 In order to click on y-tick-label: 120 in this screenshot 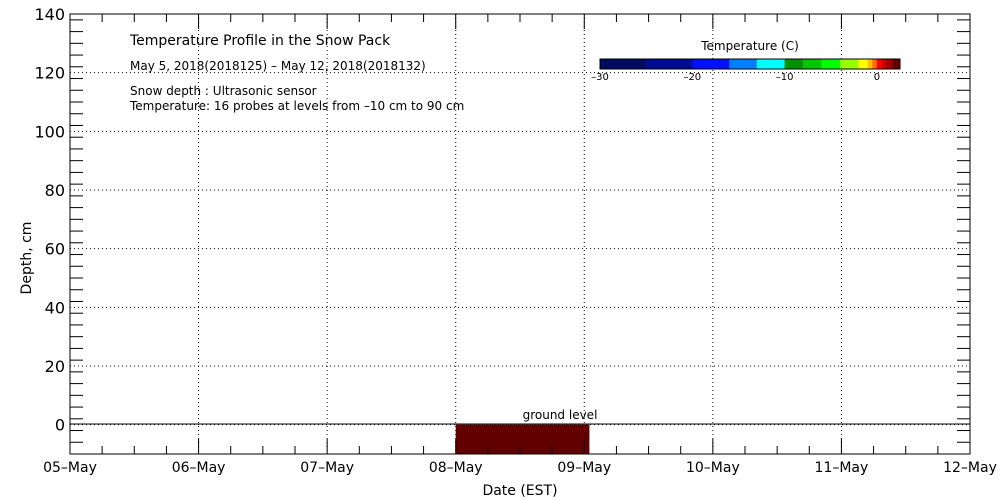, I will do `click(49, 73)`.